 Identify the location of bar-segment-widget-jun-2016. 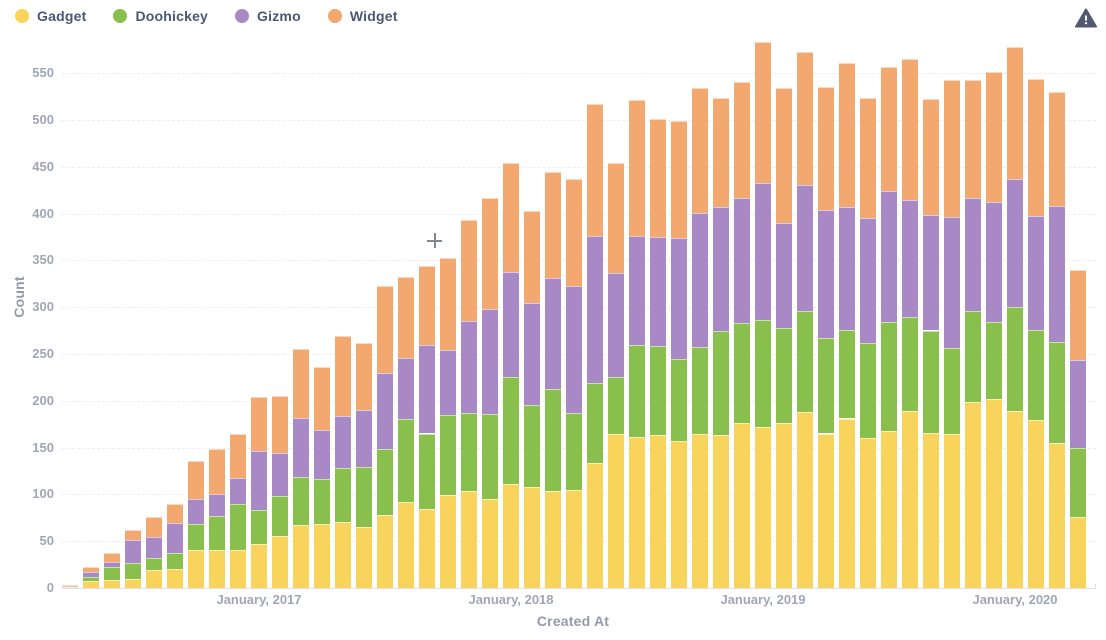
(112, 557).